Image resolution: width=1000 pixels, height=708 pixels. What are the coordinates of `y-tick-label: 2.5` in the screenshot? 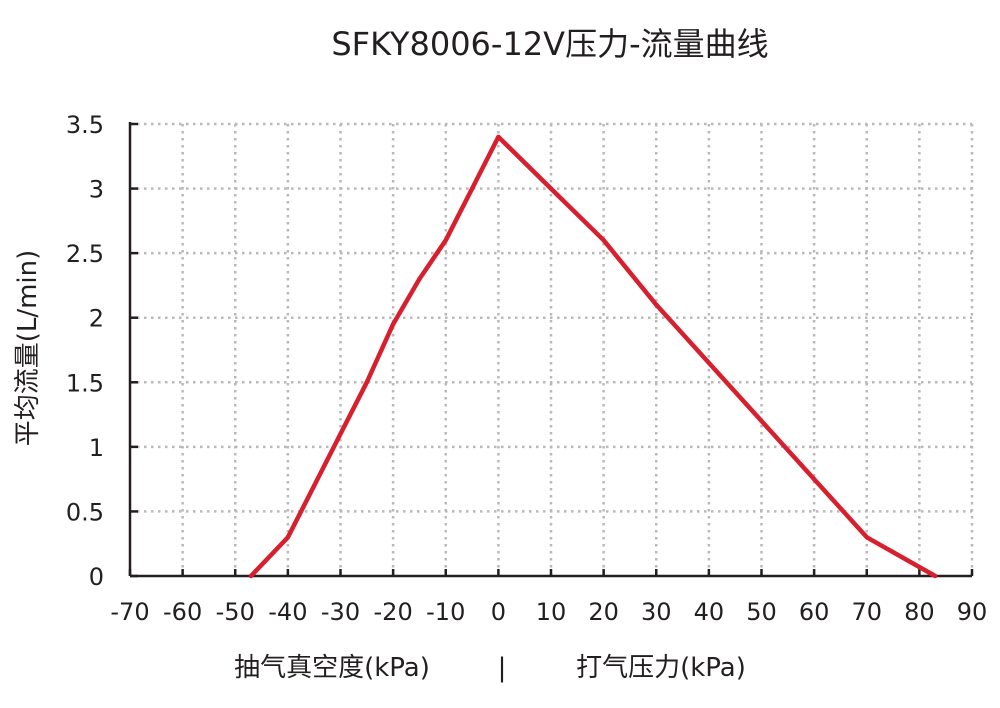 It's located at (85, 254).